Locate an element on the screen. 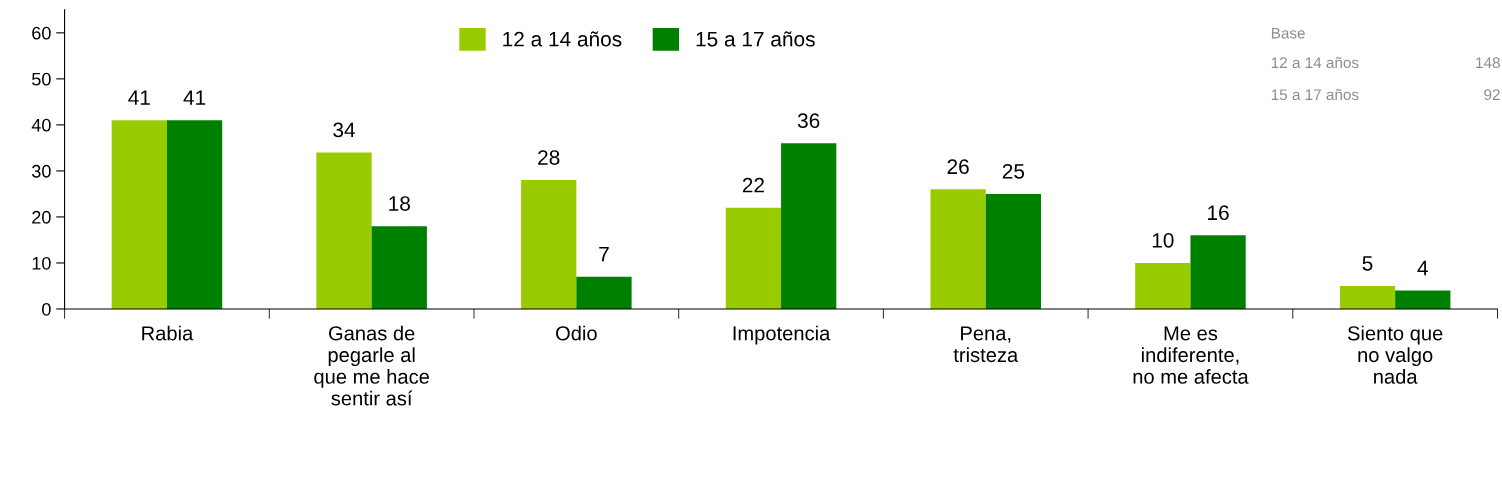 Image resolution: width=1502 pixels, height=492 pixels. annotation: Base is located at coordinates (1288, 33).